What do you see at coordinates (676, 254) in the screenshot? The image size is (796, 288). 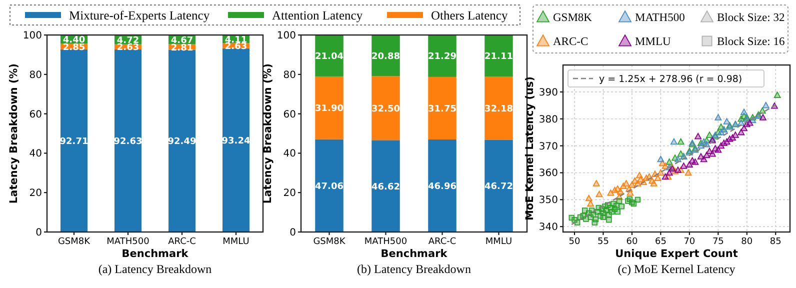 I see `x-axis-title: Unique Expert Count` at bounding box center [676, 254].